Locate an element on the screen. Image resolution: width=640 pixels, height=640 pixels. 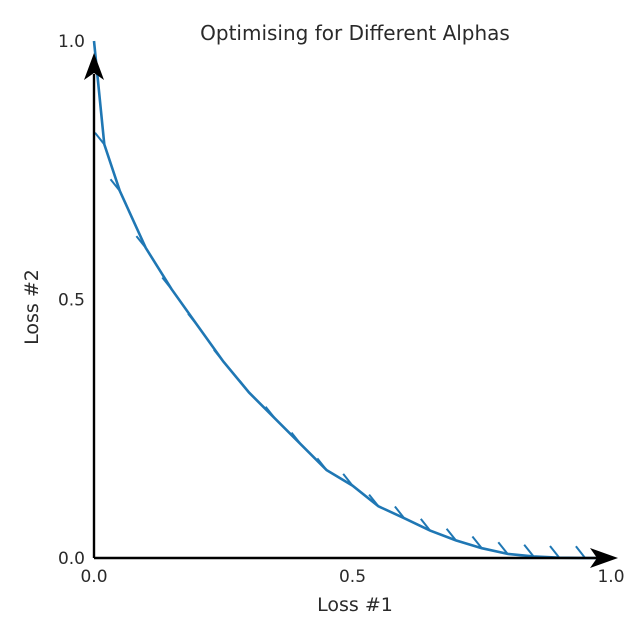
y-axis-arrowhead is located at coordinates (94, 66).